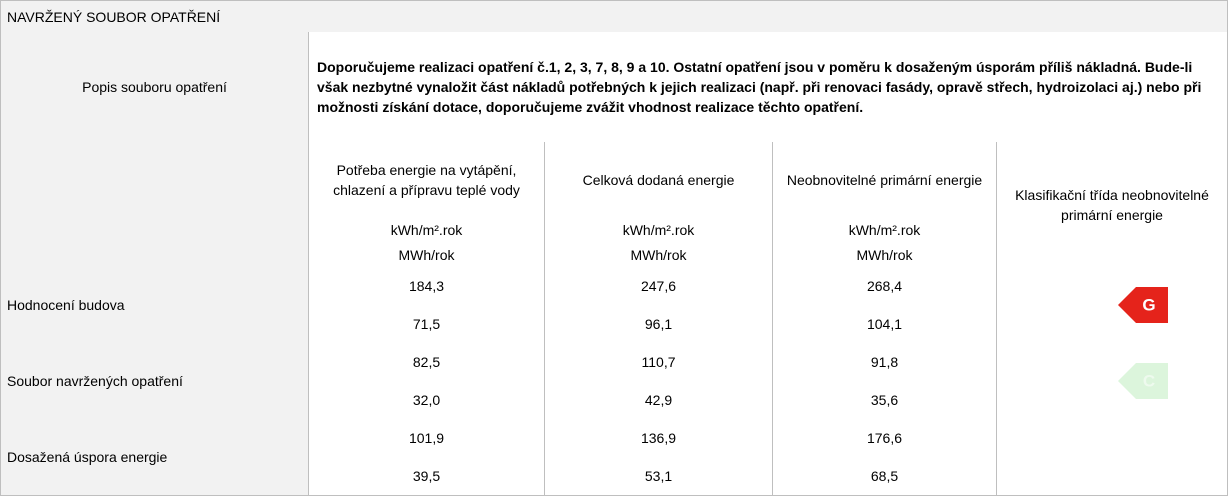  I want to click on title: NAVRŽENÝ SOUBOR OPATŘENÍ, so click(614, 16).